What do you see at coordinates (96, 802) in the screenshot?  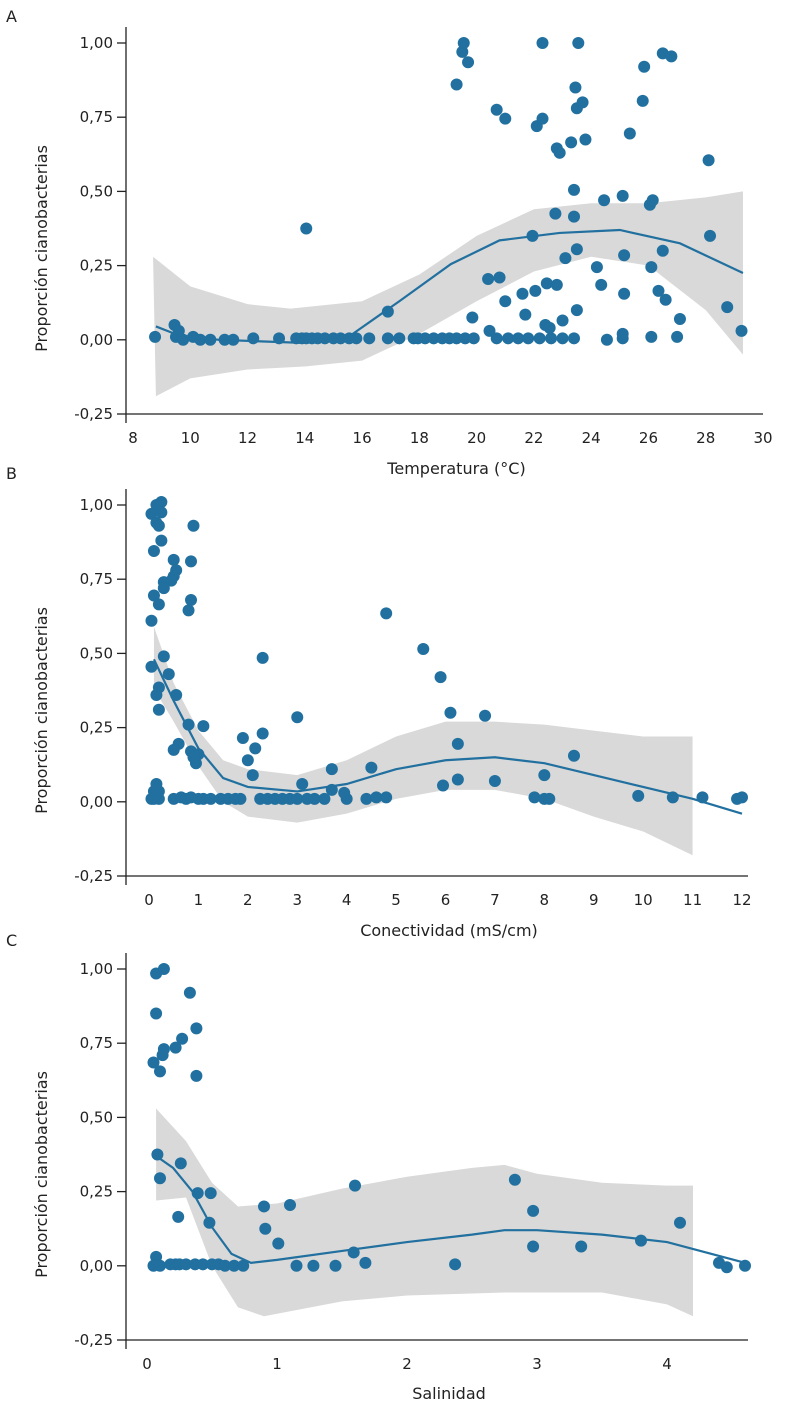 I see `y-tick-label: 0,00` at bounding box center [96, 802].